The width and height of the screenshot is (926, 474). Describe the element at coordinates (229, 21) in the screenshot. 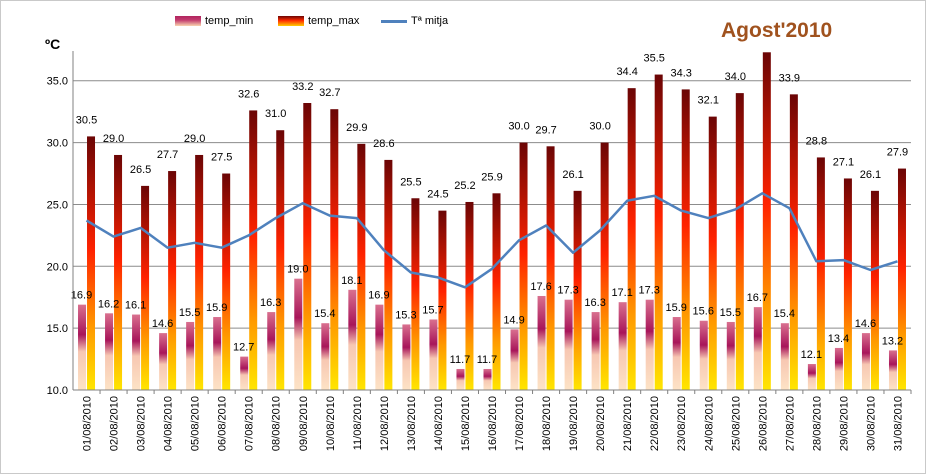

I see `legend-label-temp-min: temp_min` at that location.